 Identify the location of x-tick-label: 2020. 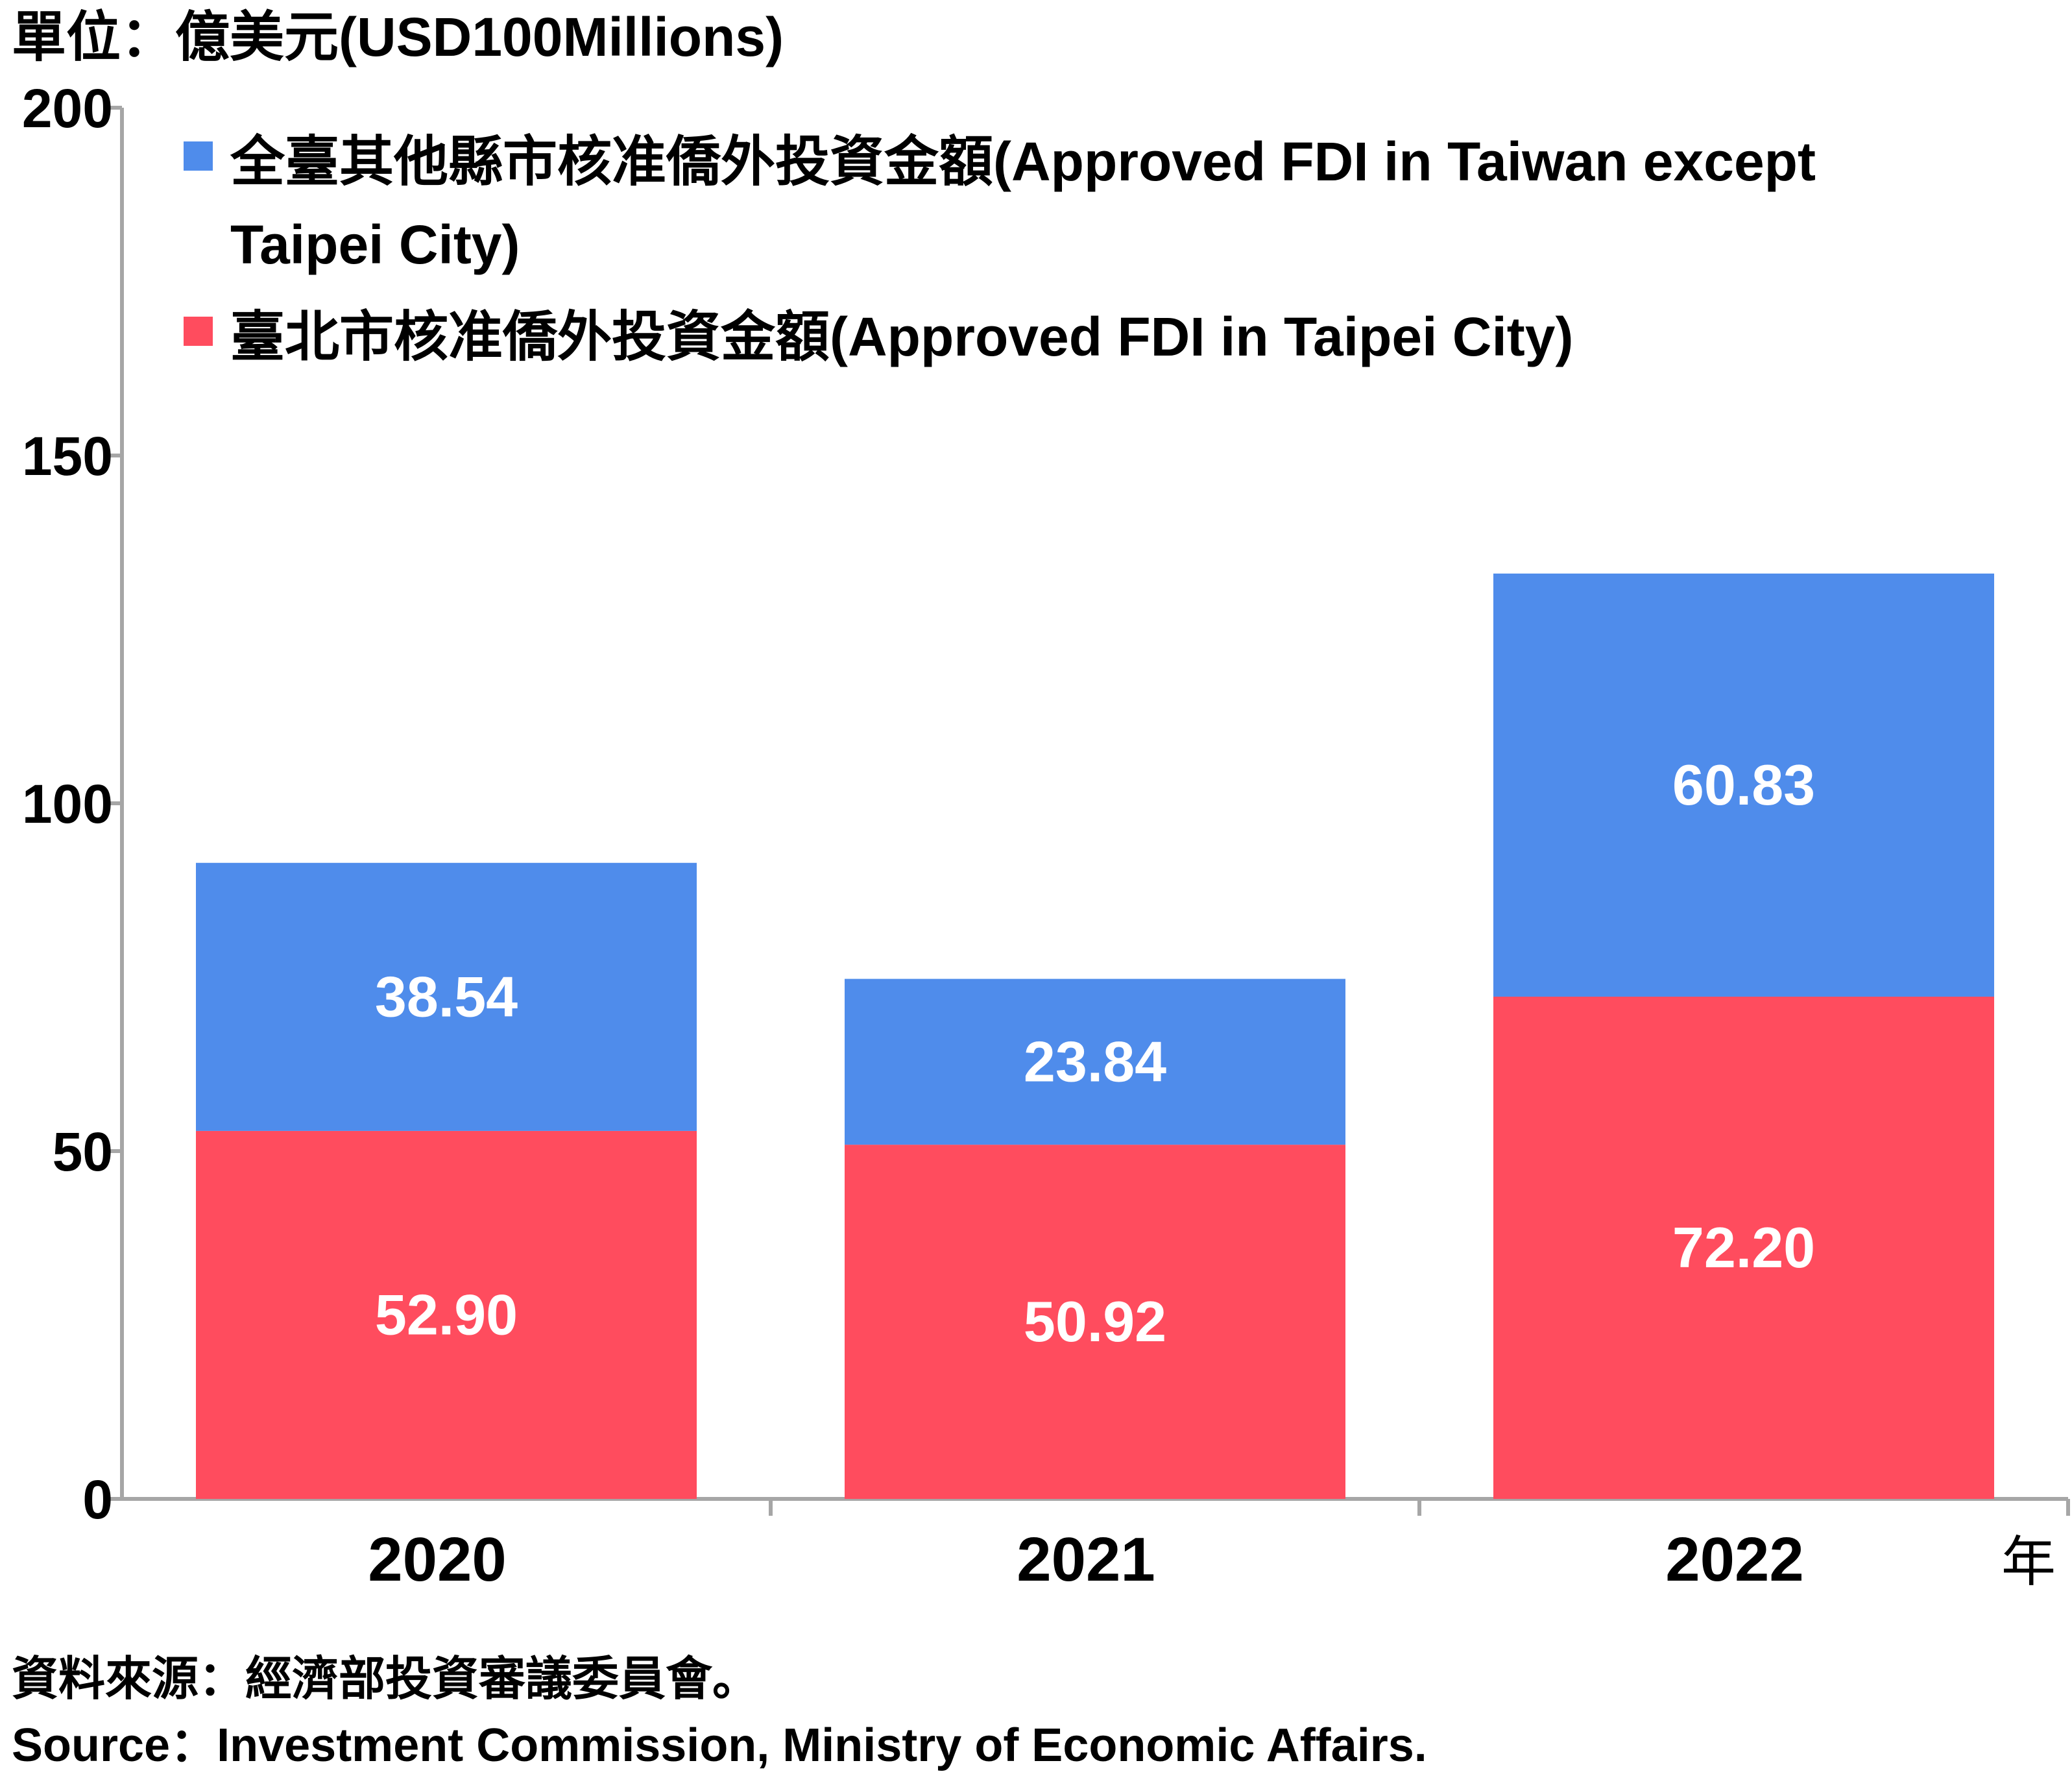
(437, 1560).